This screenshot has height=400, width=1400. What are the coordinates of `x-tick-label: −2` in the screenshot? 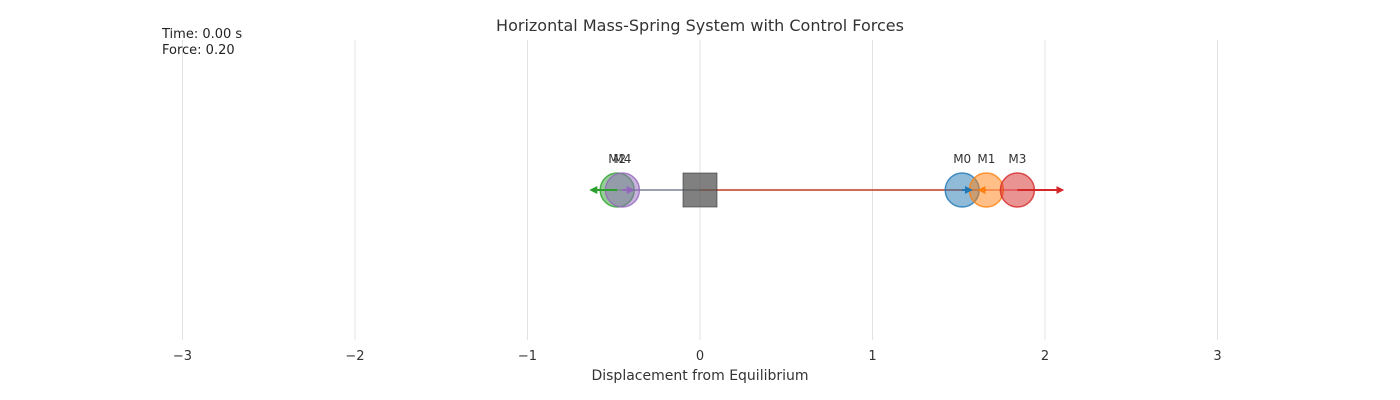 It's located at (354, 356).